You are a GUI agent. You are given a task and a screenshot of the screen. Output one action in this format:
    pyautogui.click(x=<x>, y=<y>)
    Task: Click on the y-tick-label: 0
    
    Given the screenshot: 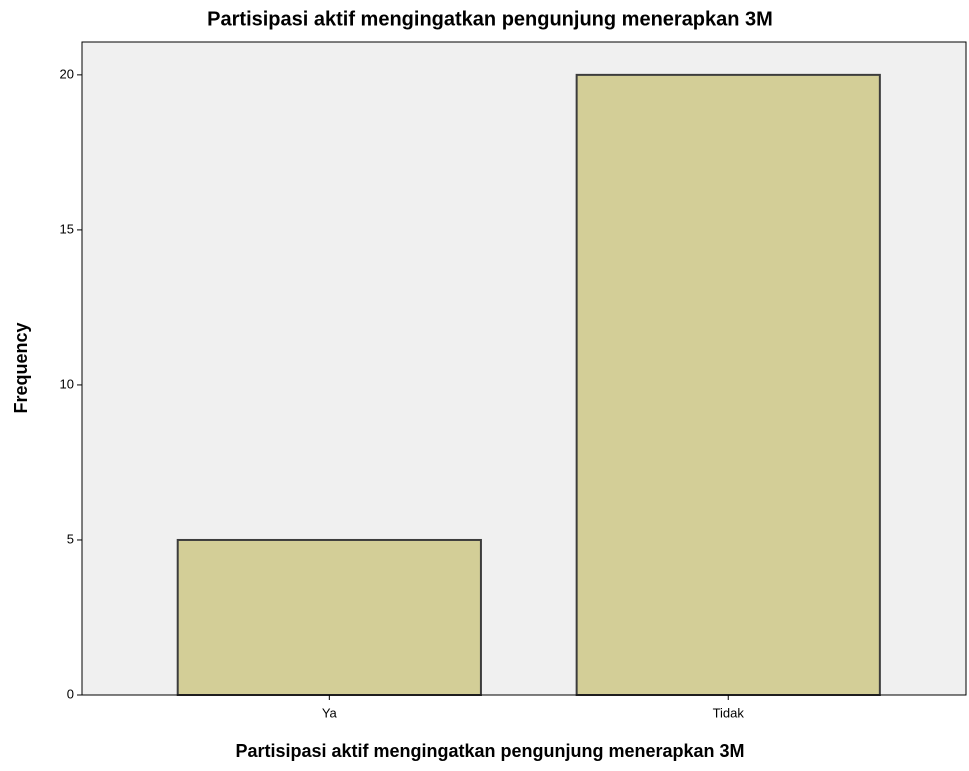 What is the action you would take?
    pyautogui.click(x=70, y=693)
    